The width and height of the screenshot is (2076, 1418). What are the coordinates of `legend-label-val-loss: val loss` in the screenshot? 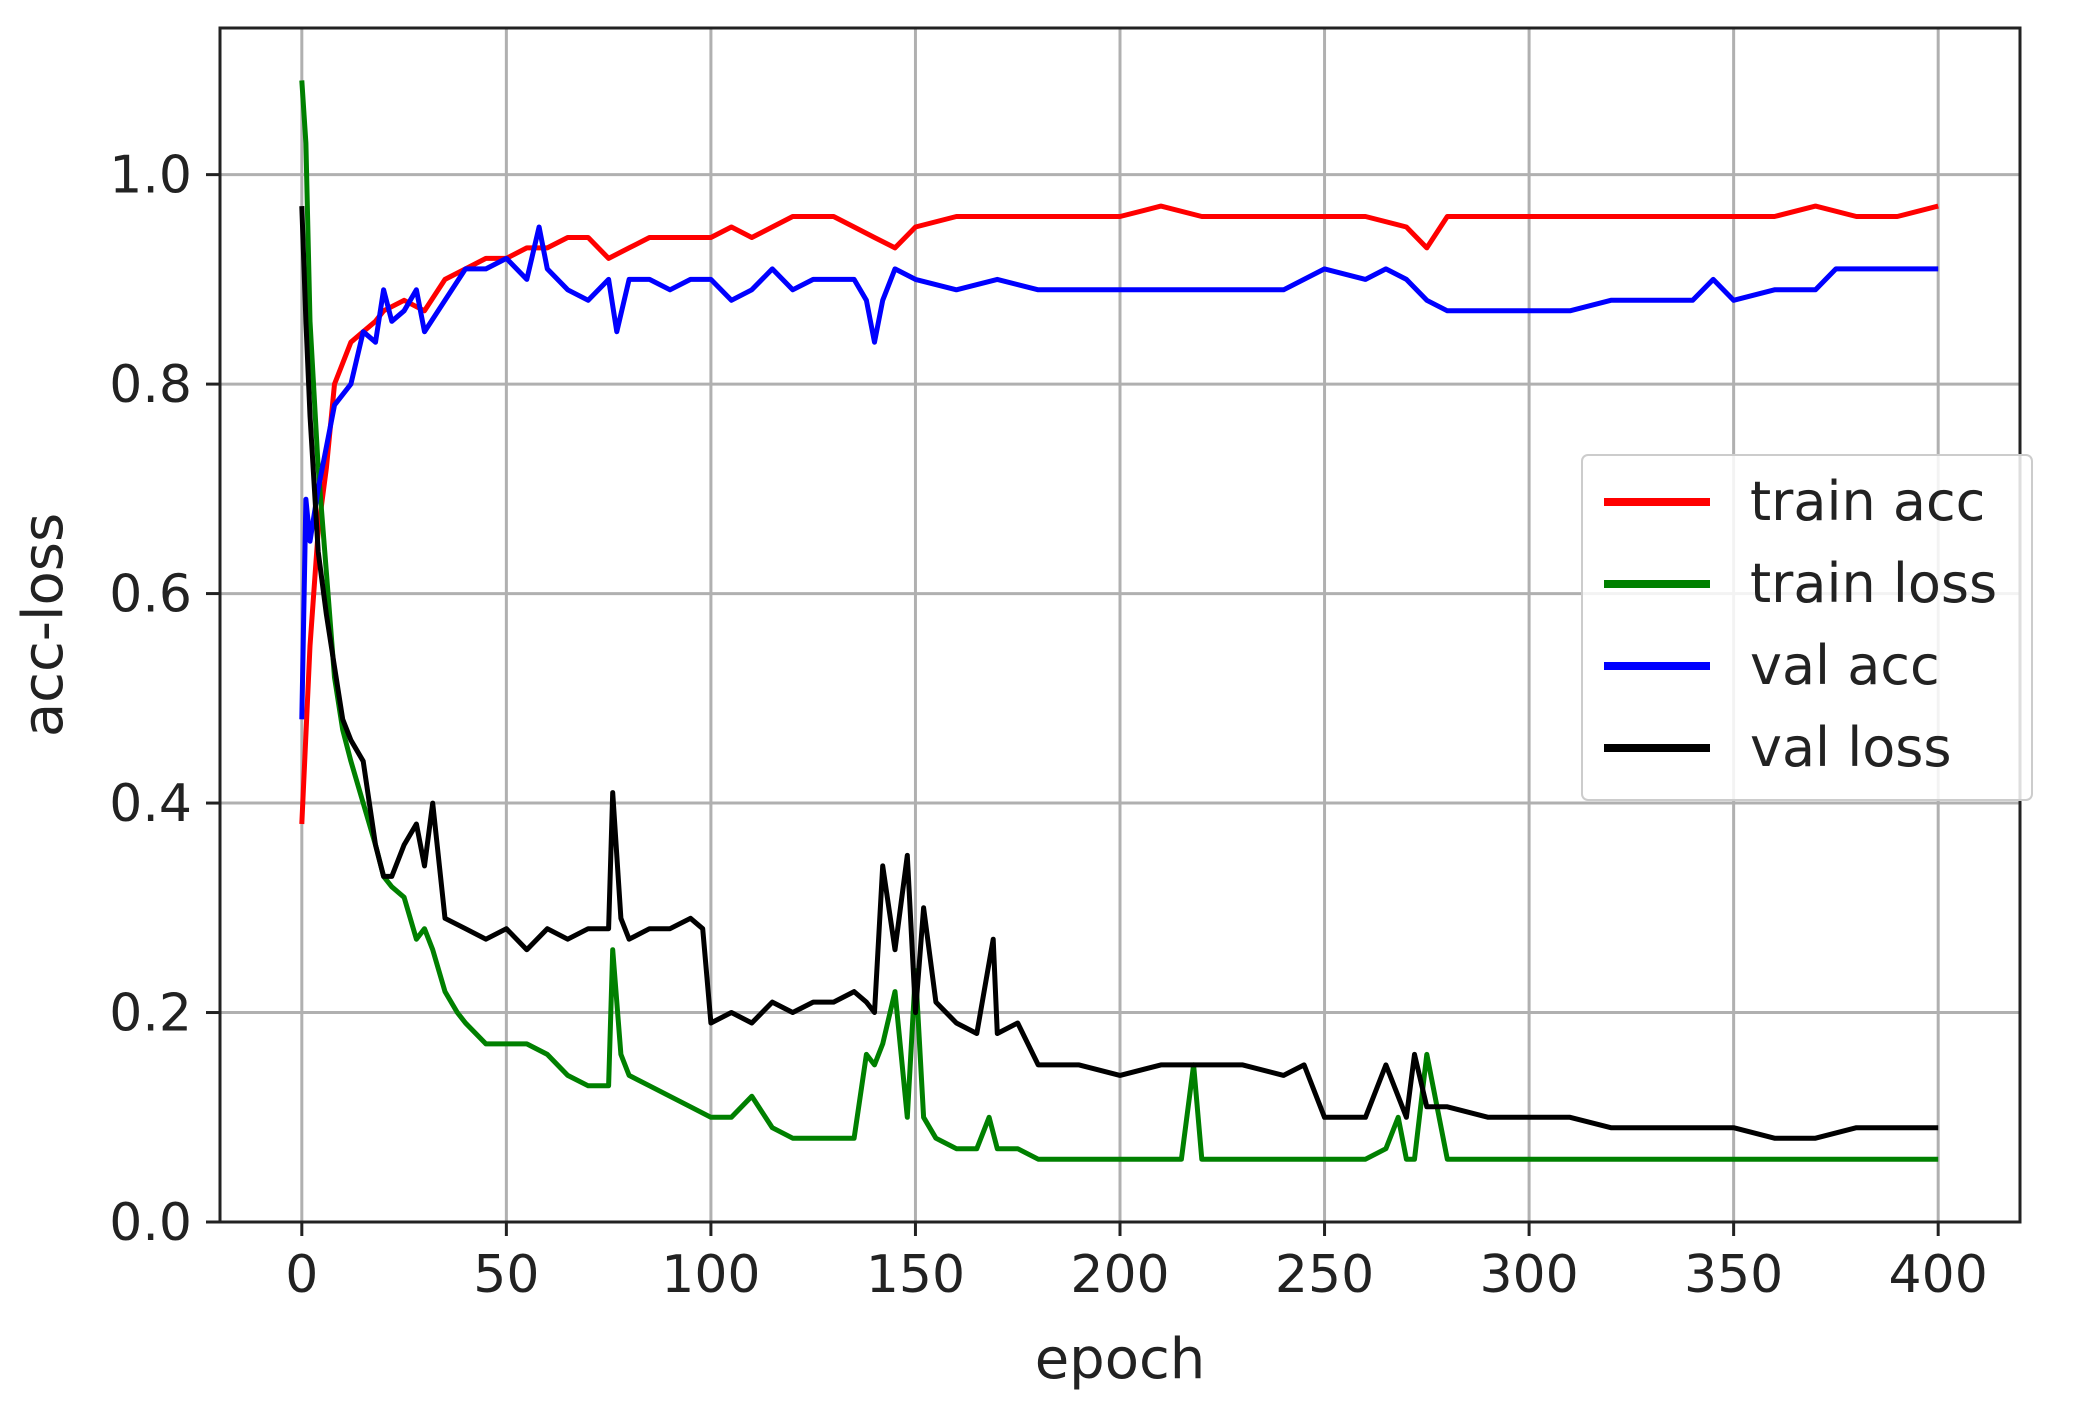 It's located at (1851, 747).